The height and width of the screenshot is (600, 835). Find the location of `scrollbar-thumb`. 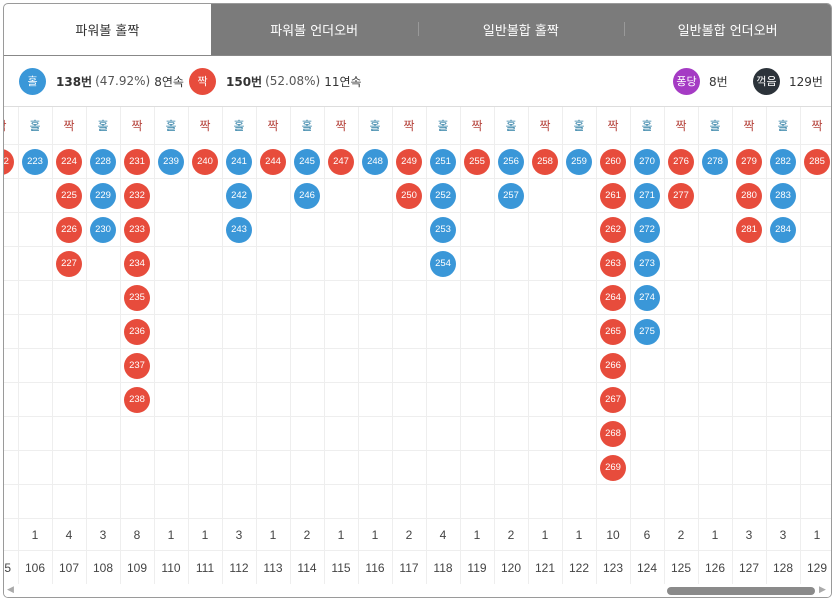

scrollbar-thumb is located at coordinates (741, 591).